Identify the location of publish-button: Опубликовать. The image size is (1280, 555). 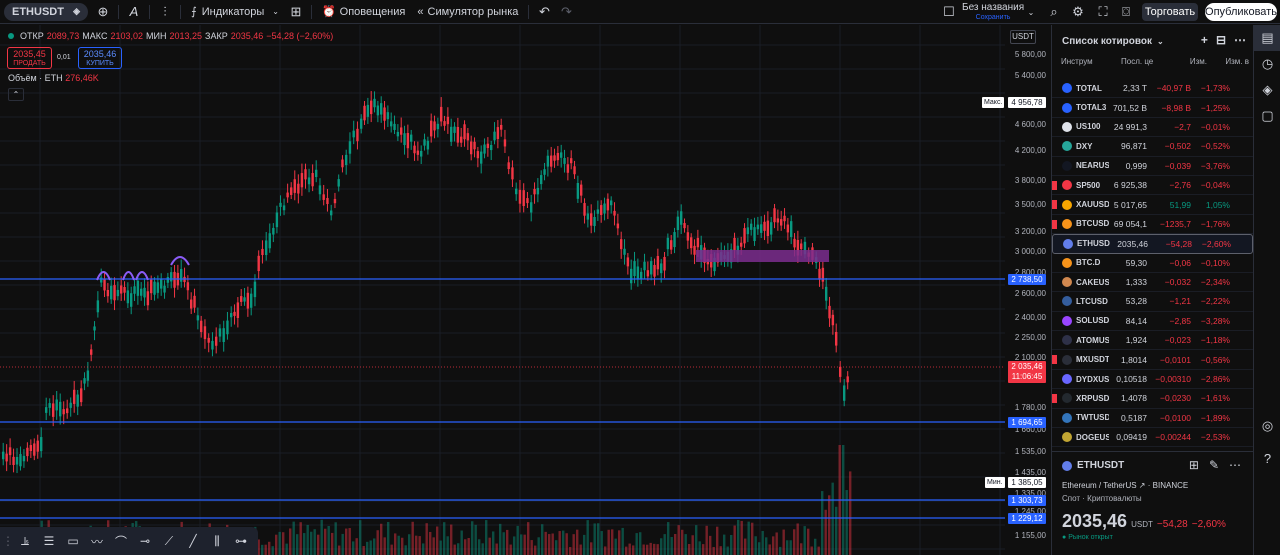
(1241, 12).